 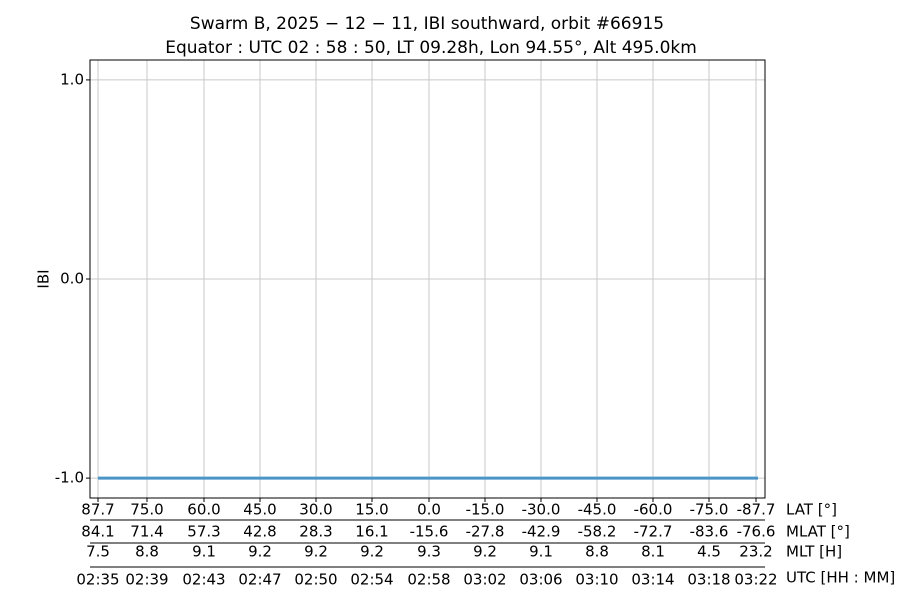 What do you see at coordinates (146, 532) in the screenshot?
I see `row-tick-label: 71.4` at bounding box center [146, 532].